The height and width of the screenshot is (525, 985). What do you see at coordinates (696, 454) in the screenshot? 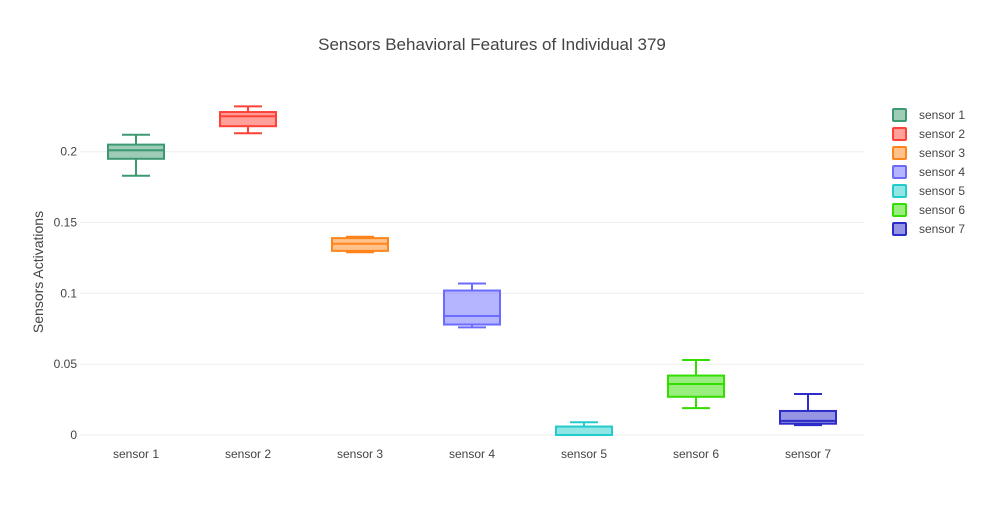
I see `x-tick-label: sensor 6` at bounding box center [696, 454].